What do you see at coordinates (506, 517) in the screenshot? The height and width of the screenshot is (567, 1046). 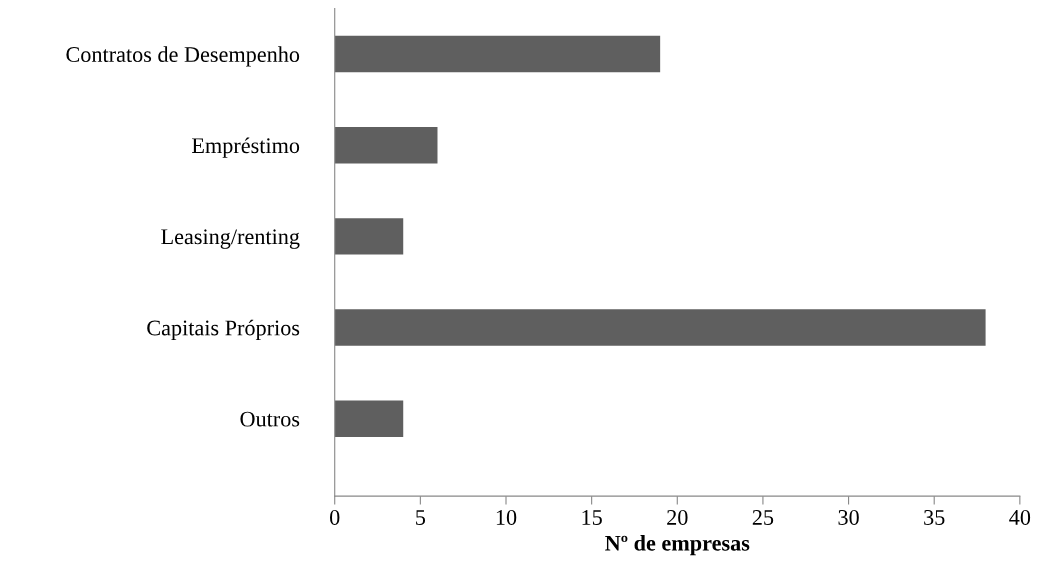 I see `x-tick-label: 10` at bounding box center [506, 517].